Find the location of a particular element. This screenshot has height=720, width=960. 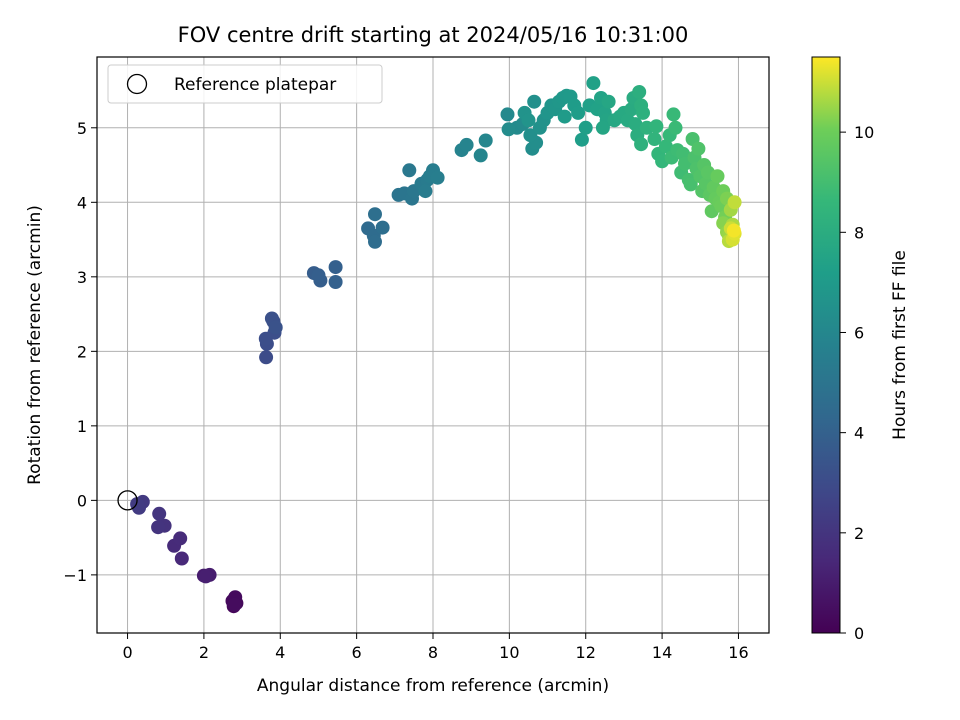

reference-marker is located at coordinates (127, 500).